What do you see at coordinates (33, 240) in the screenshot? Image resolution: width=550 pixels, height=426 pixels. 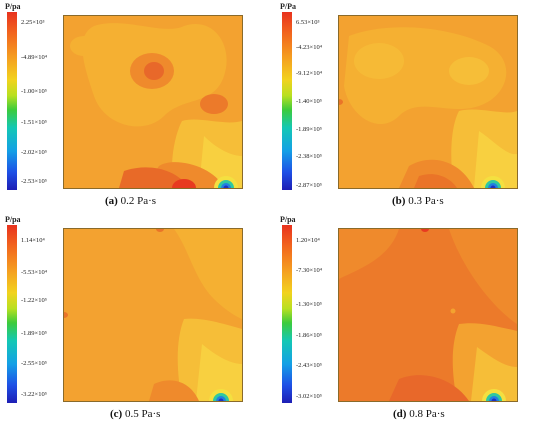 I see `colorbar-tick: 1.14×10⁴` at bounding box center [33, 240].